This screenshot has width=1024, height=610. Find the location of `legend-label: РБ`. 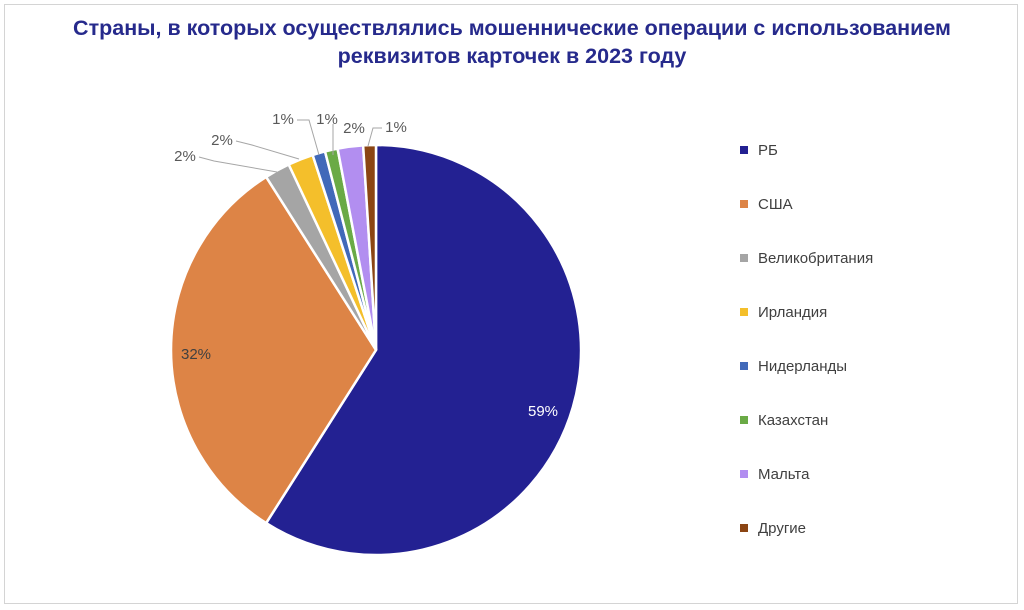

legend-label: РБ is located at coordinates (768, 150).